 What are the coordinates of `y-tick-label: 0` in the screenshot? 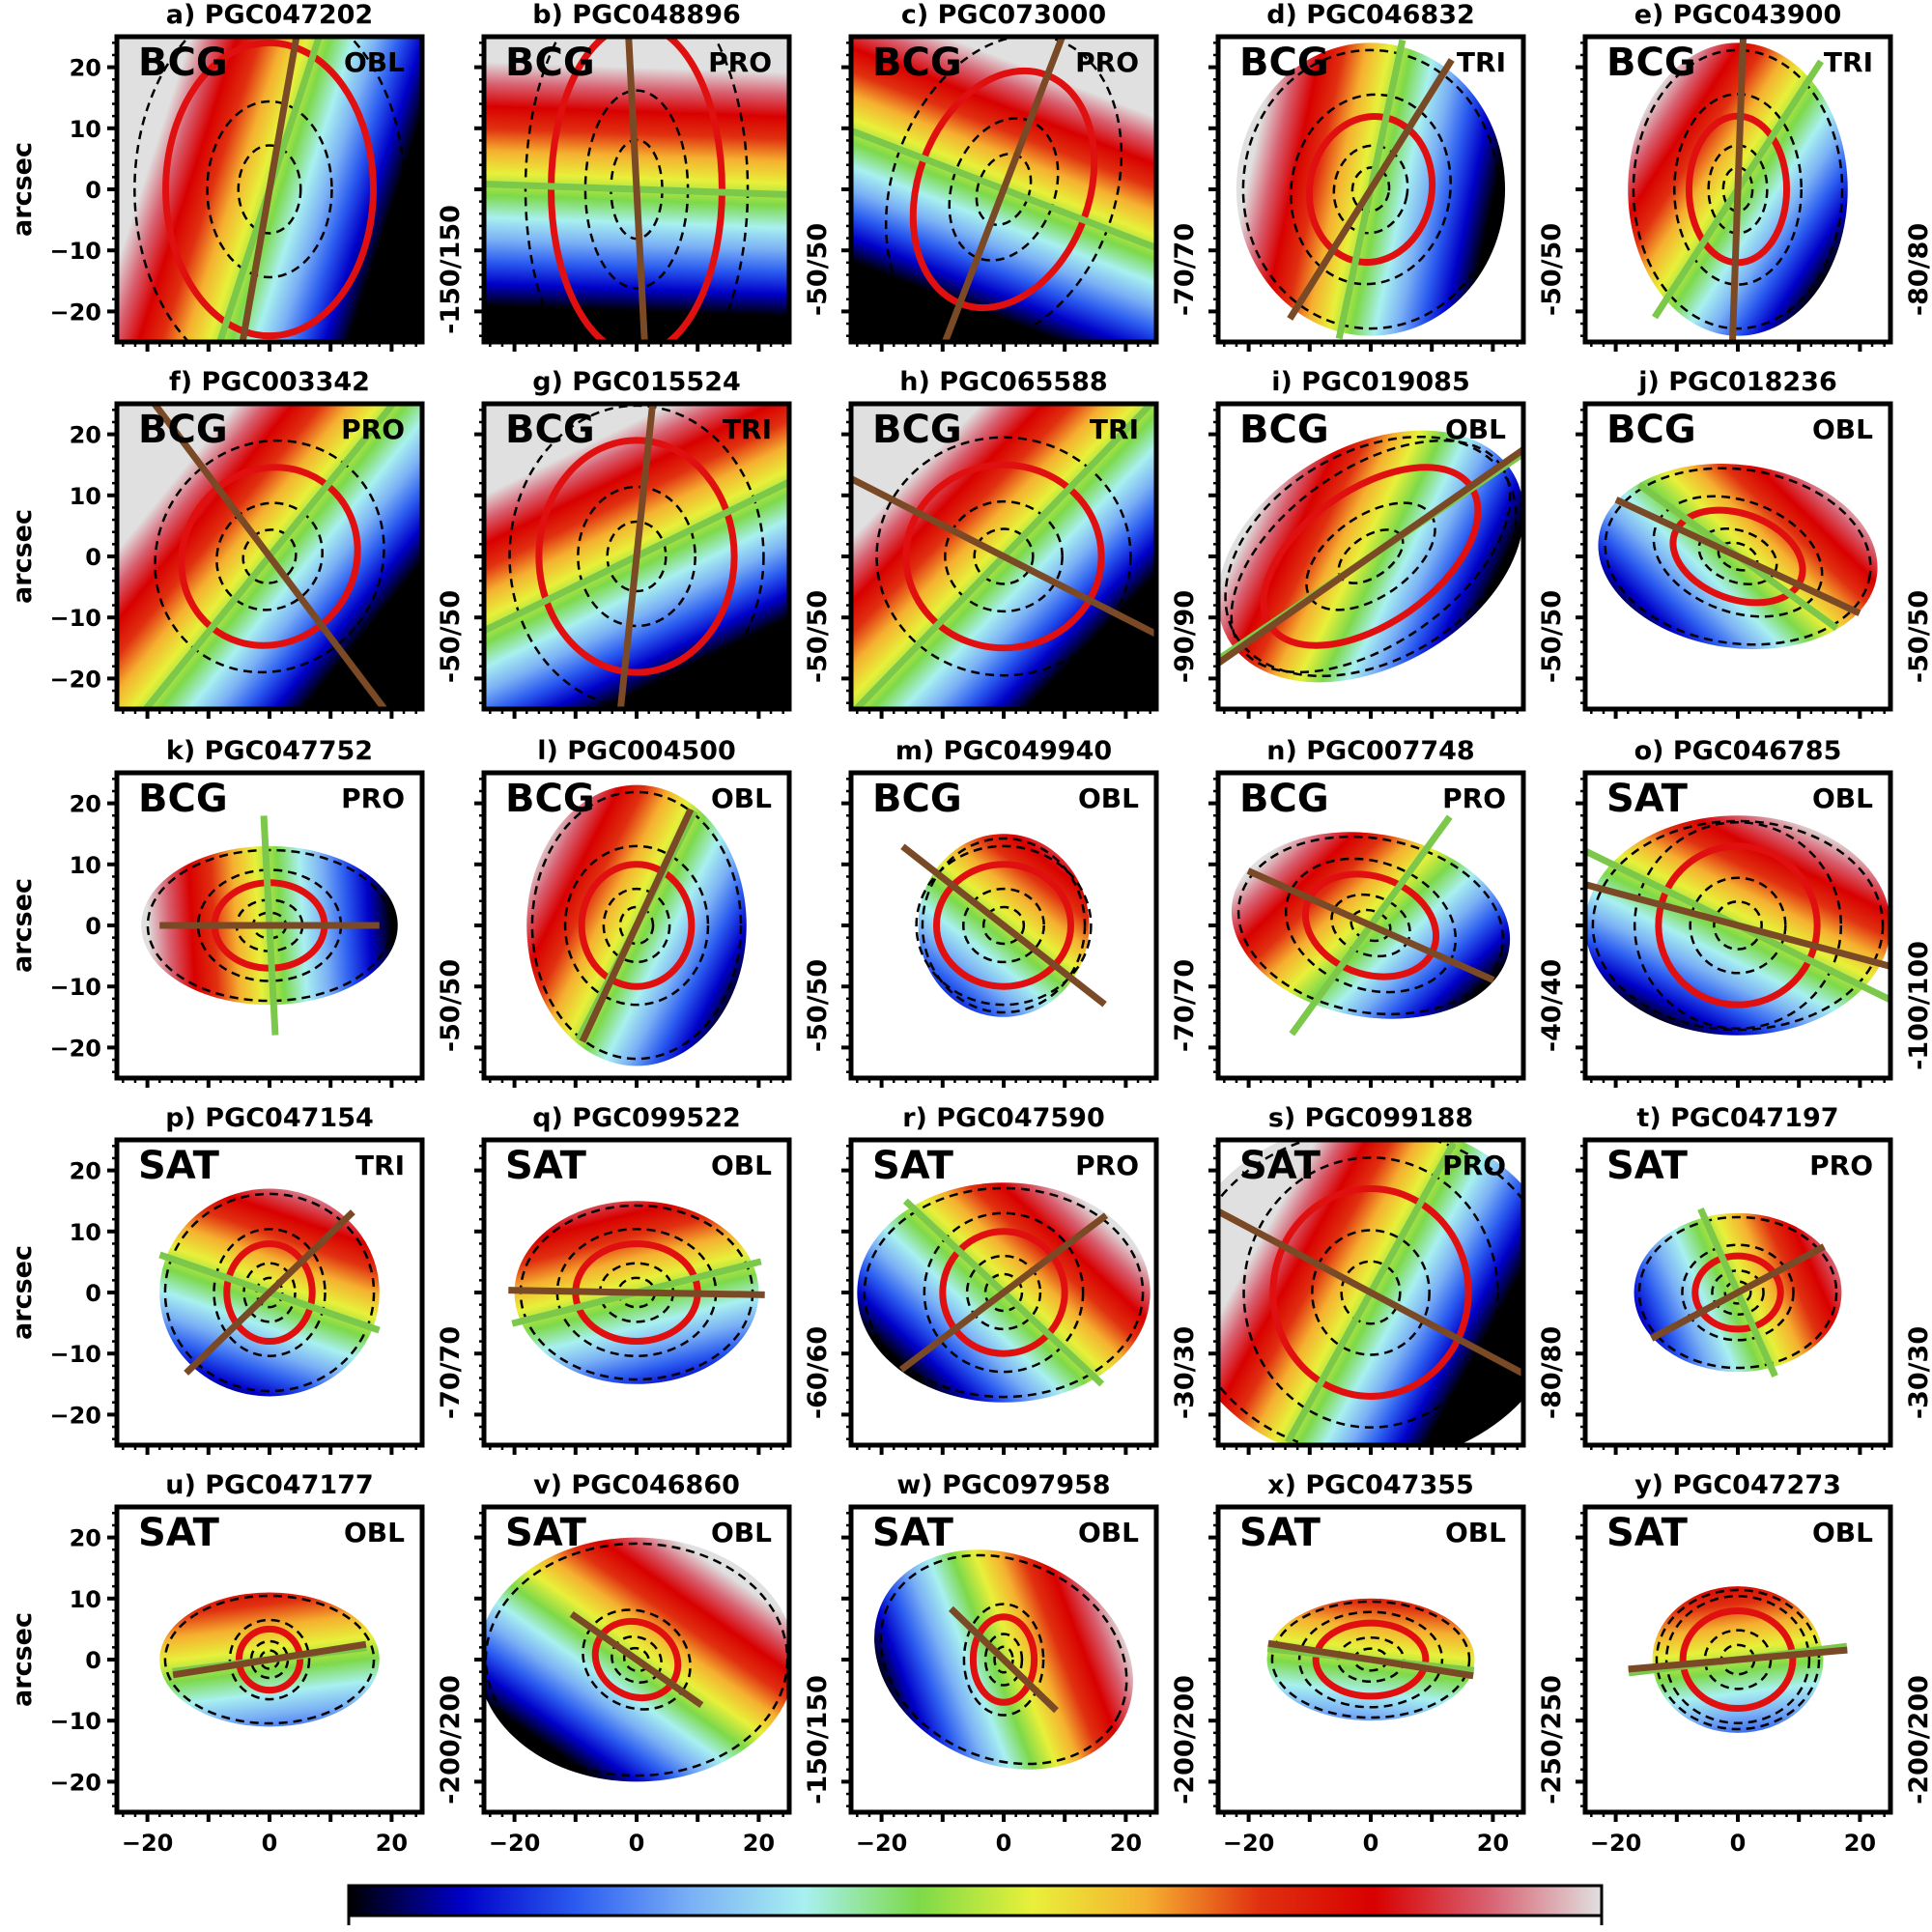 It's located at (93, 926).